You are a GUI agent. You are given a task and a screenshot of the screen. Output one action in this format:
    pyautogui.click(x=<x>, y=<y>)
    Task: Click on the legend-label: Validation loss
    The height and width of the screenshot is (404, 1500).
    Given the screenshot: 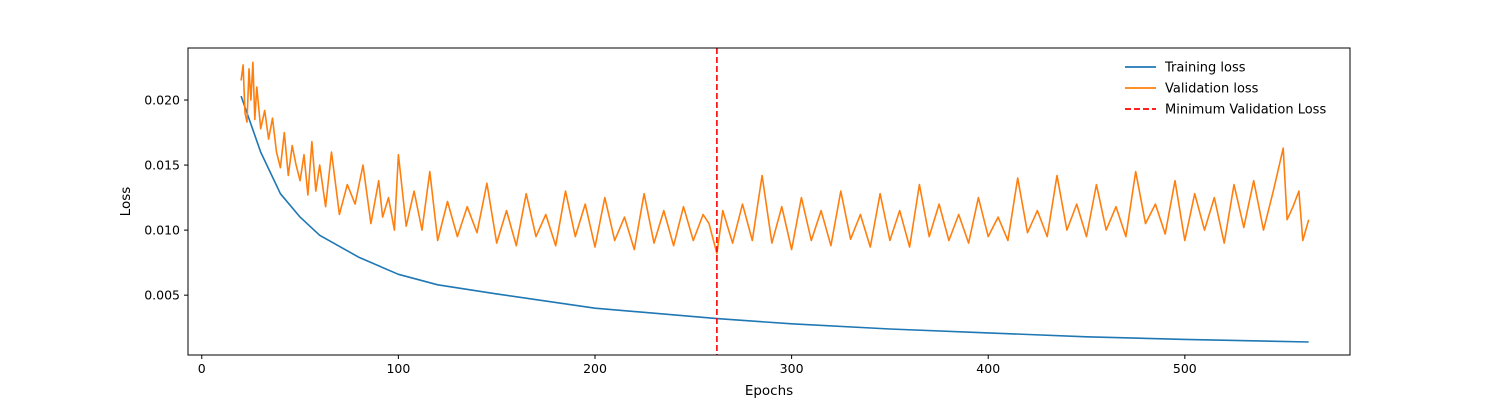 What is the action you would take?
    pyautogui.click(x=1212, y=89)
    